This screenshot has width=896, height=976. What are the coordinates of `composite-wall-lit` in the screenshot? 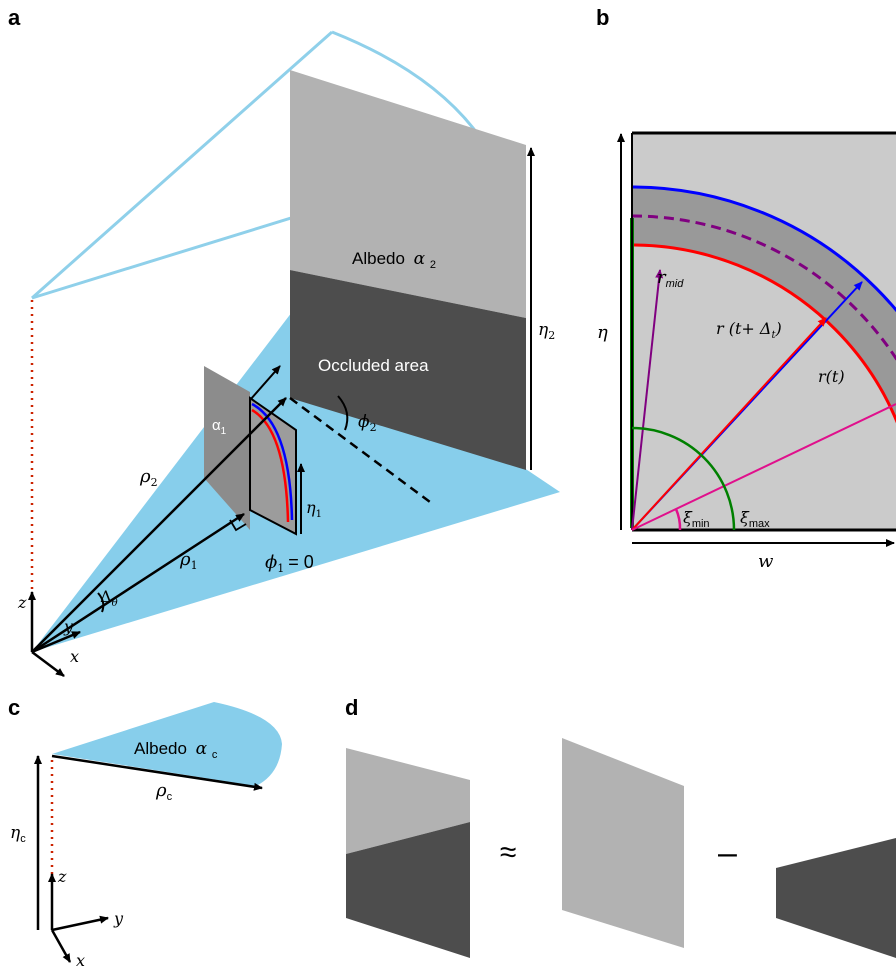 It's located at (408, 801).